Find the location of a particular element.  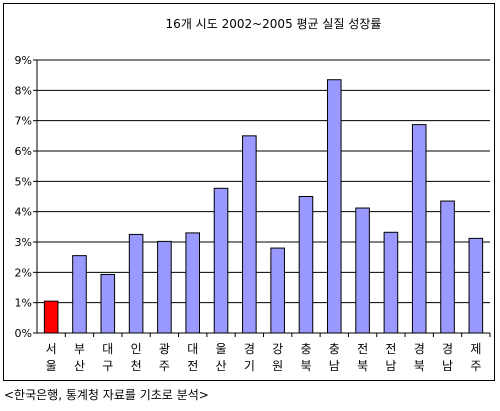

y-tick-label: 2% is located at coordinates (23, 272).